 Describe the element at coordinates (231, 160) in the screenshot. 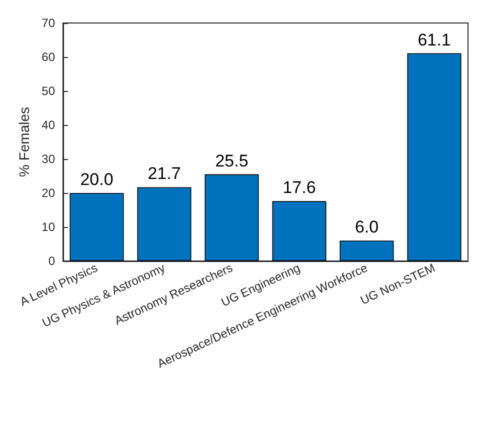

I see `data-label: 25.5` at that location.